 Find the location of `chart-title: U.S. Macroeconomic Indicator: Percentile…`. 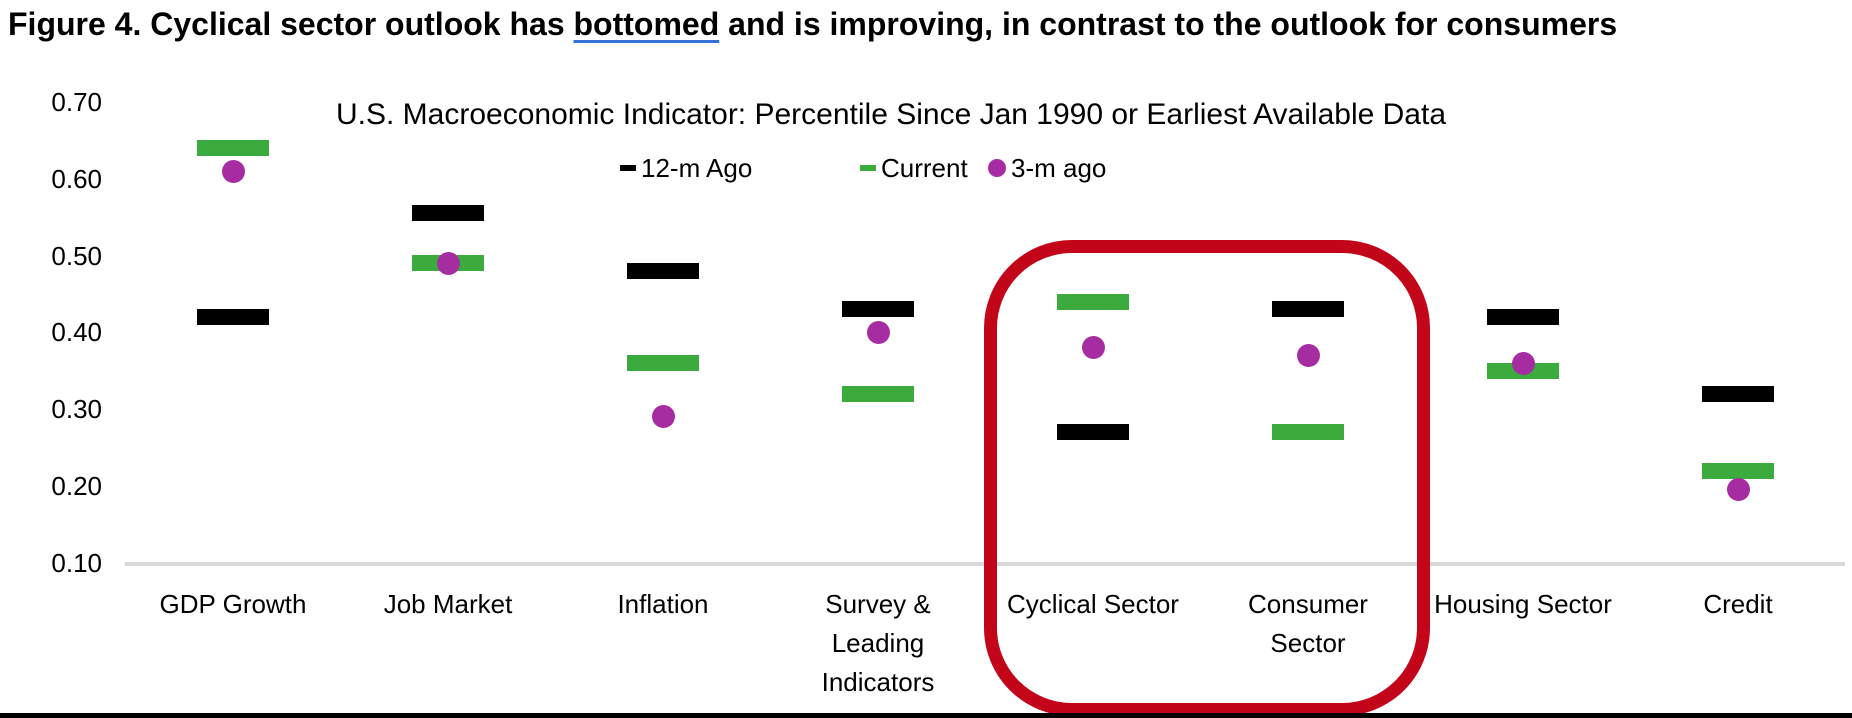

chart-title: U.S. Macroeconomic Indicator: Percentile… is located at coordinates (890, 114).